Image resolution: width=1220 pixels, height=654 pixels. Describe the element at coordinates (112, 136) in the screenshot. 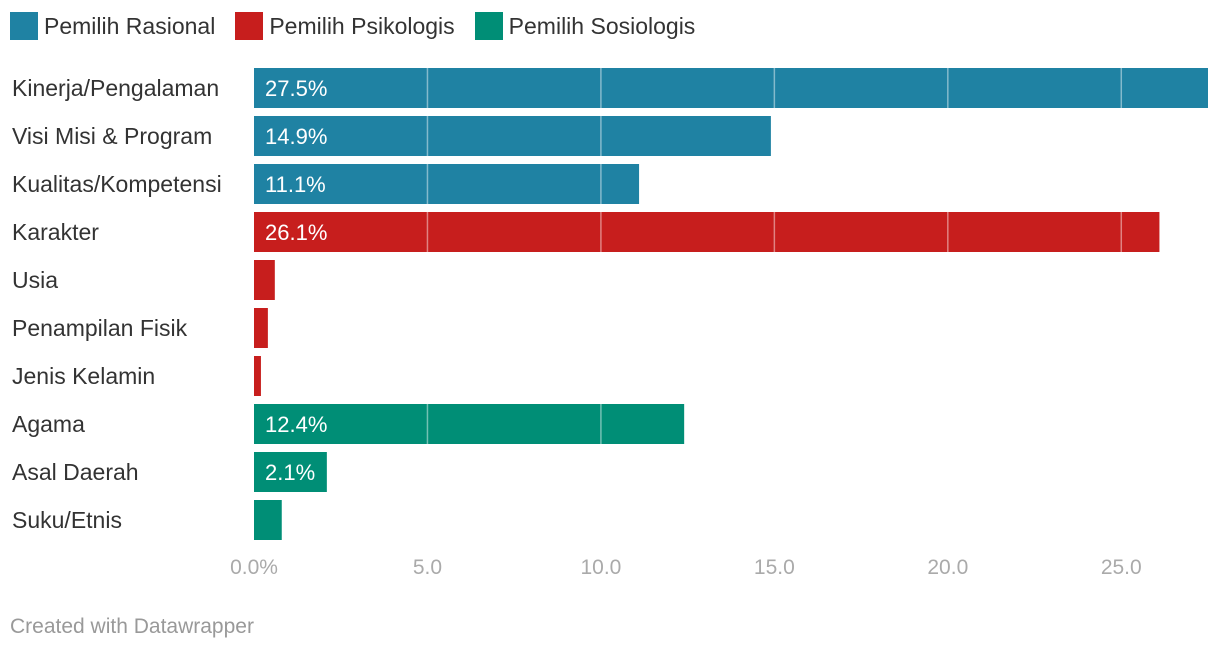

I see `category-label: Visi Misi & Program` at that location.